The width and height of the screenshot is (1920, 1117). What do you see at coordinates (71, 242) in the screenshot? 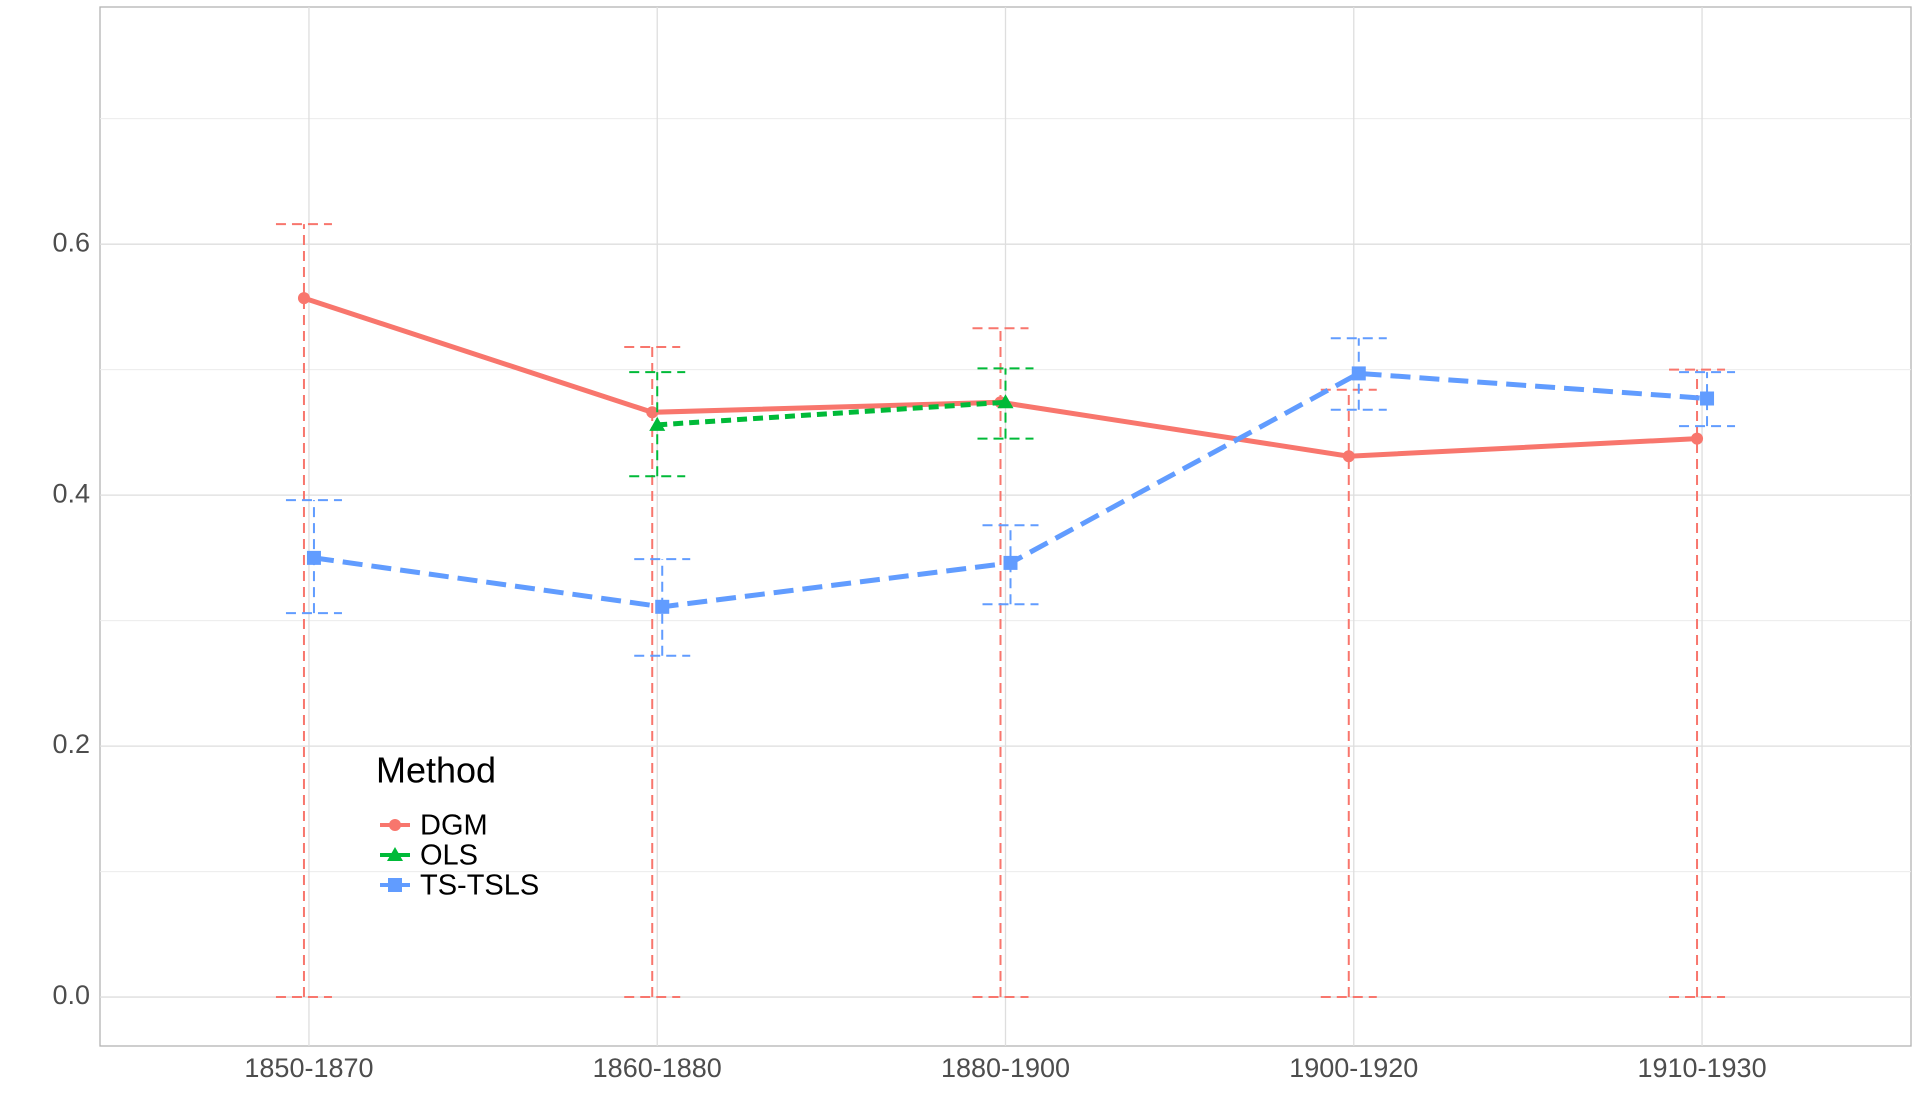
I see `y-tick-label: 0.6` at bounding box center [71, 242].